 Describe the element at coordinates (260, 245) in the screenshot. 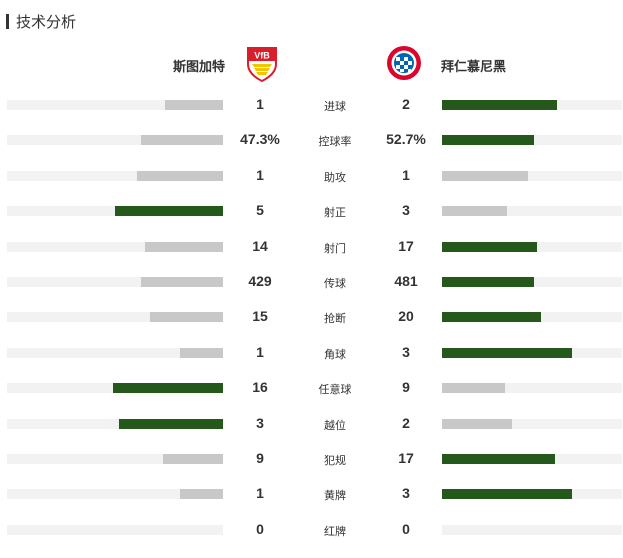

I see `home-stat-value: 14` at that location.